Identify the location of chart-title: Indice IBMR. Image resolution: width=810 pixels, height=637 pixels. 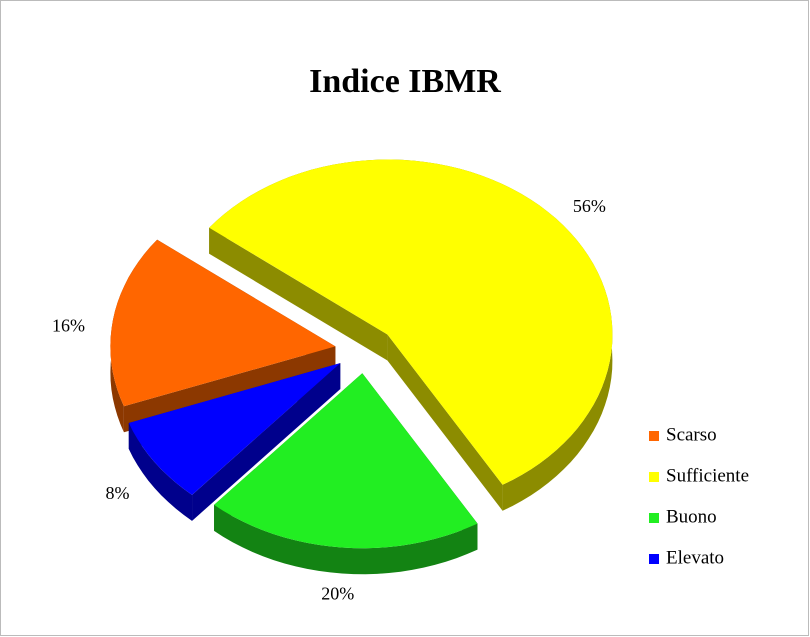
(405, 81).